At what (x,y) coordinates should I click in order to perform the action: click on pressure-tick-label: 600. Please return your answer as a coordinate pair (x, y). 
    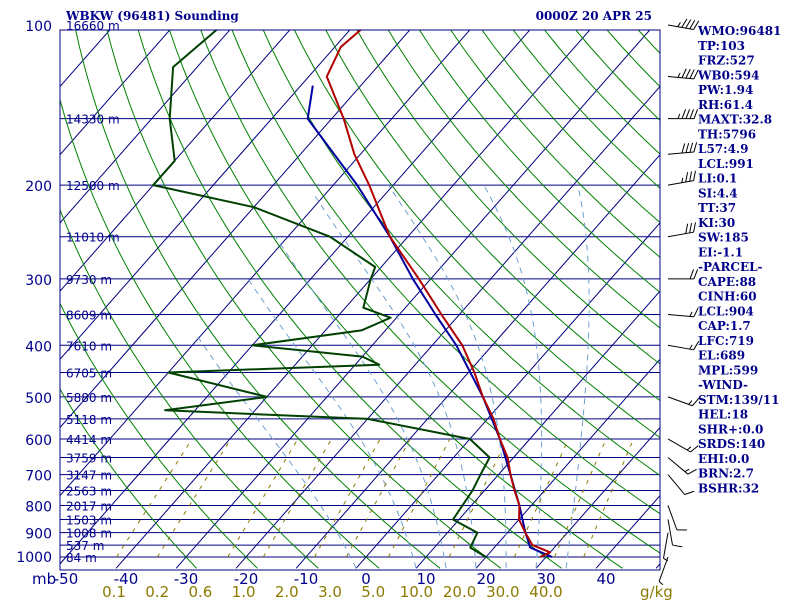
    Looking at the image, I should click on (38, 441).